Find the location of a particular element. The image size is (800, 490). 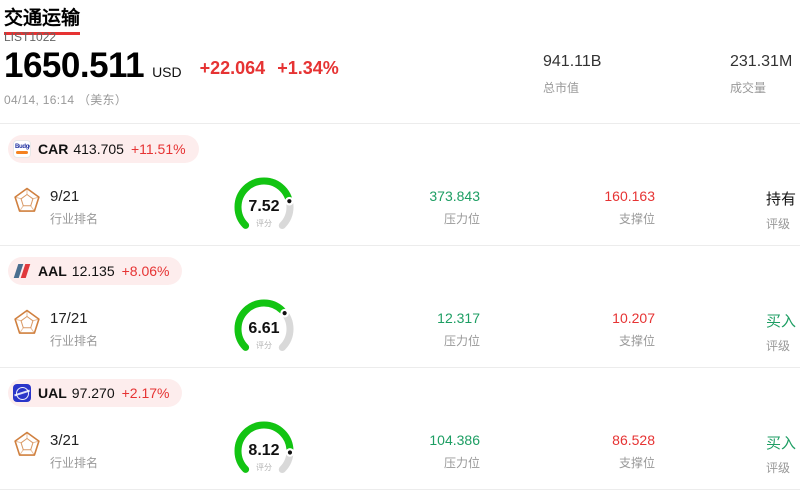

ticker-symbol: AAL is located at coordinates (52, 271).